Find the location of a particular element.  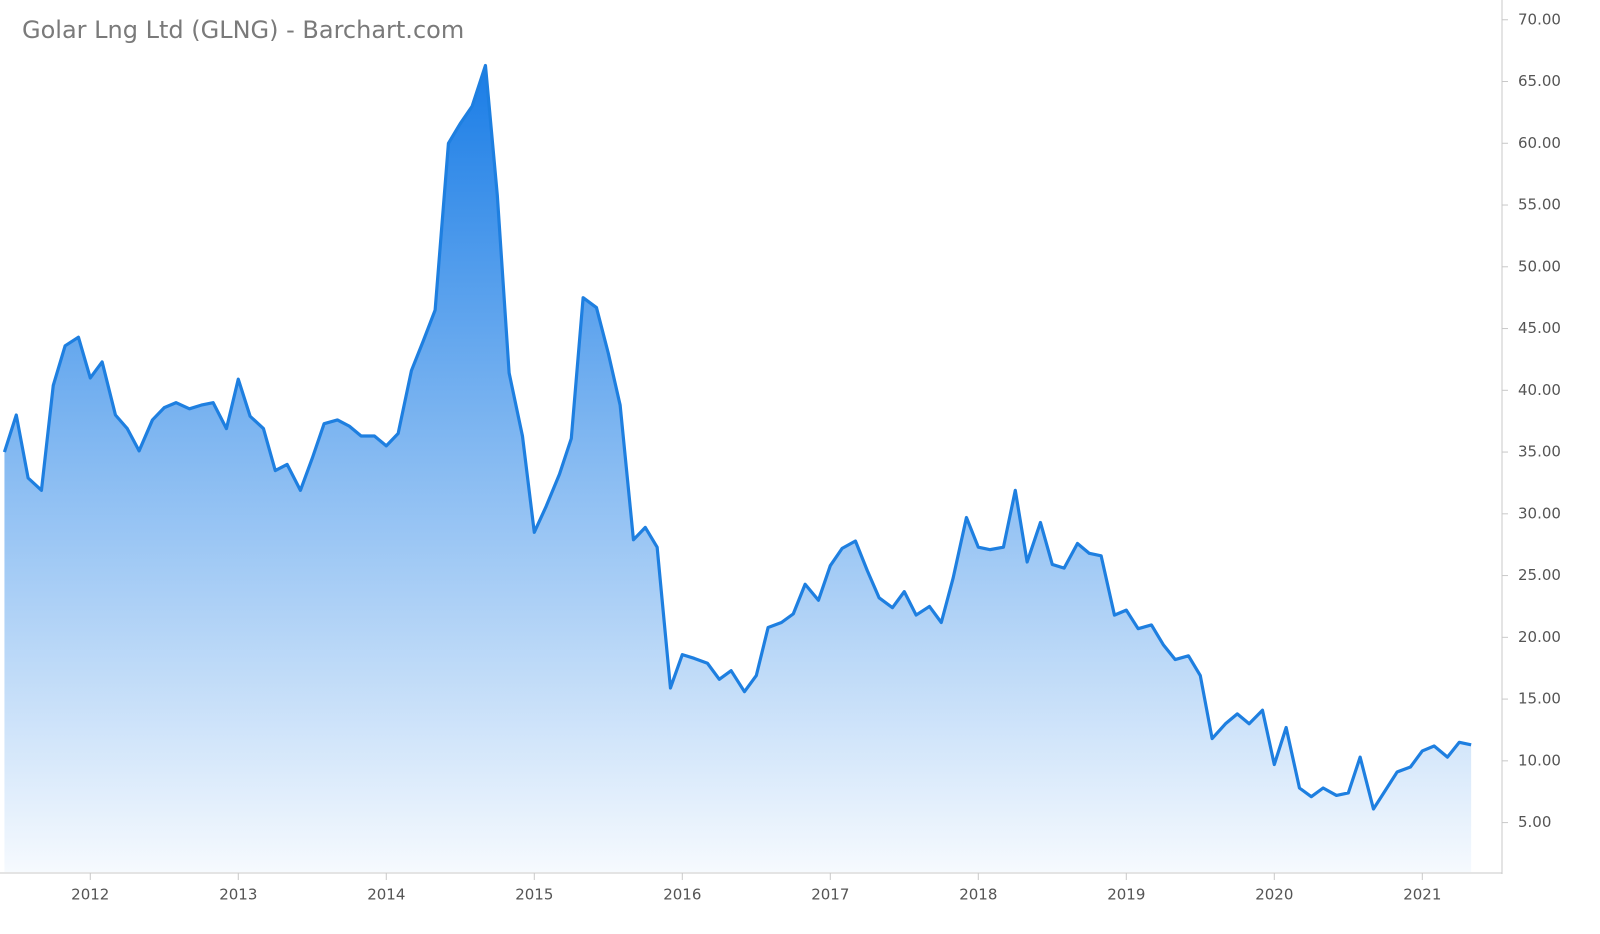

y-tick-label: 15.00 is located at coordinates (1539, 699).